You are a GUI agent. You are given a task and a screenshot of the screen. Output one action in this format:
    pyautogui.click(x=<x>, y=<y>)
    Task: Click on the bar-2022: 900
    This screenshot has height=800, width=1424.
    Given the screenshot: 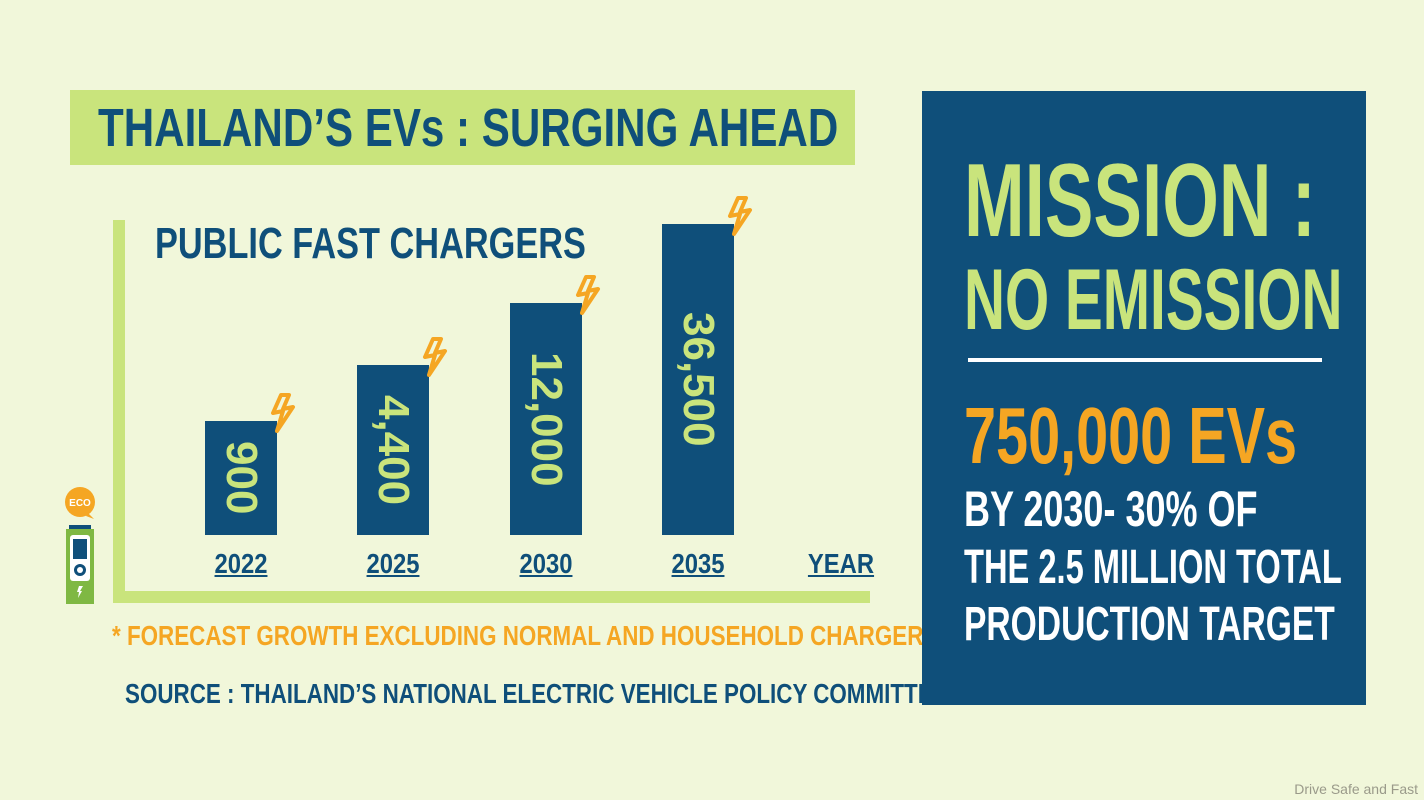 What is the action you would take?
    pyautogui.click(x=241, y=478)
    